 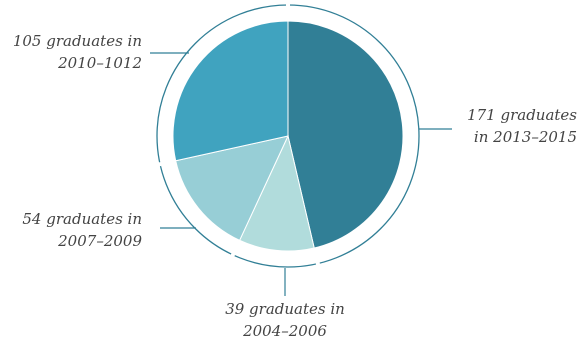 I want to click on label-2013-2015: 171 graduates in 2013–2015, so click(x=504, y=126).